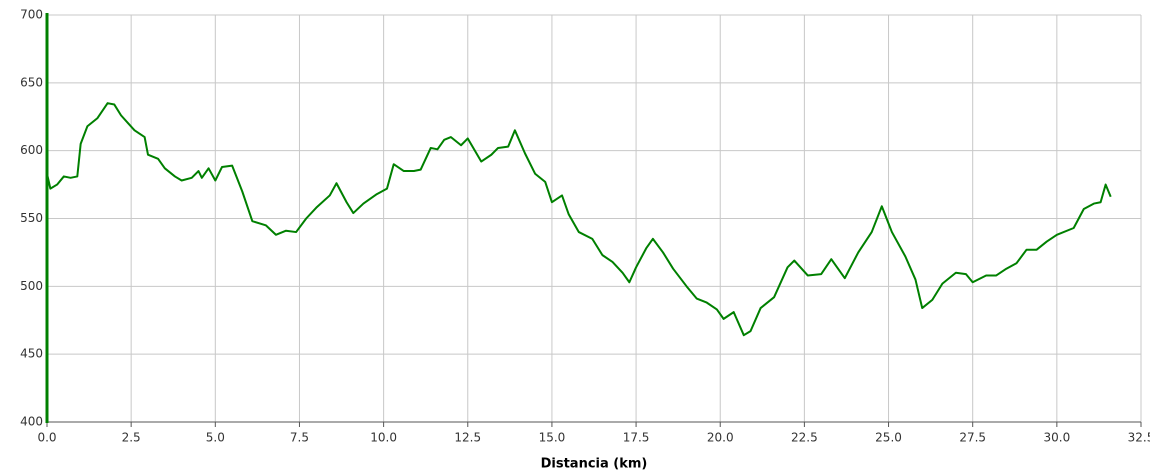  I want to click on x-tick-label: 32.5, so click(1139, 438).